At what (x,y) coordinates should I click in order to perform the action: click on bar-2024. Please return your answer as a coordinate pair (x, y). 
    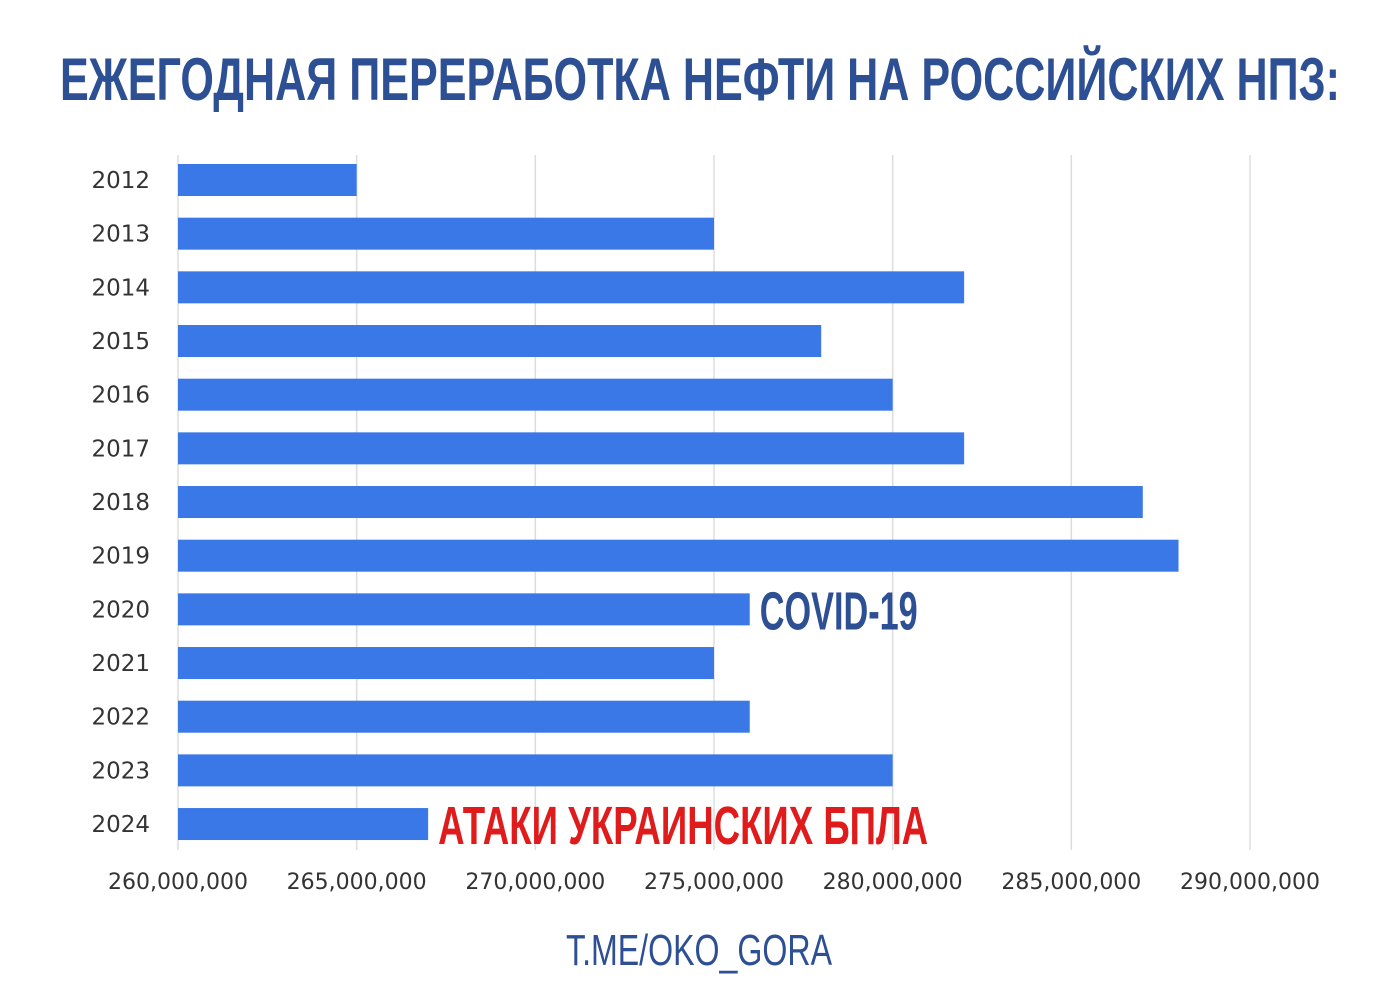
    Looking at the image, I should click on (303, 824).